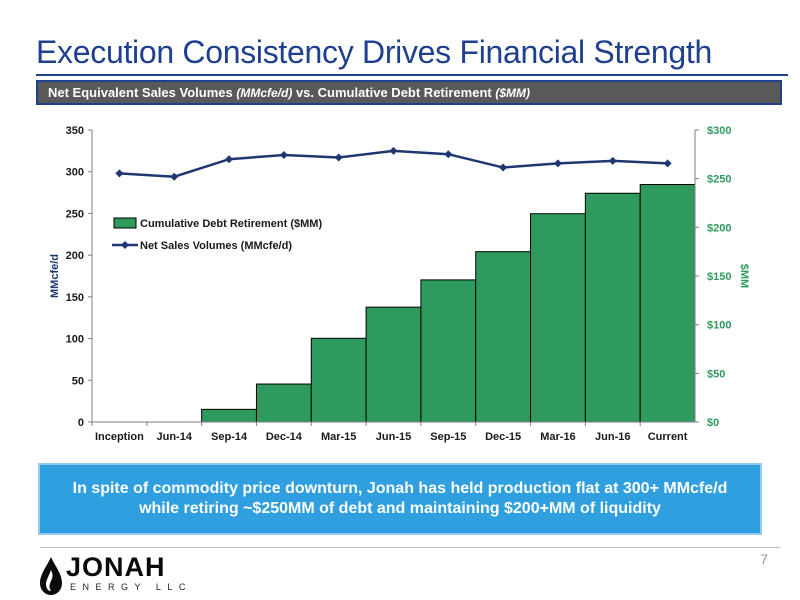 The width and height of the screenshot is (800, 600). I want to click on left-tick-label: 150, so click(75, 298).